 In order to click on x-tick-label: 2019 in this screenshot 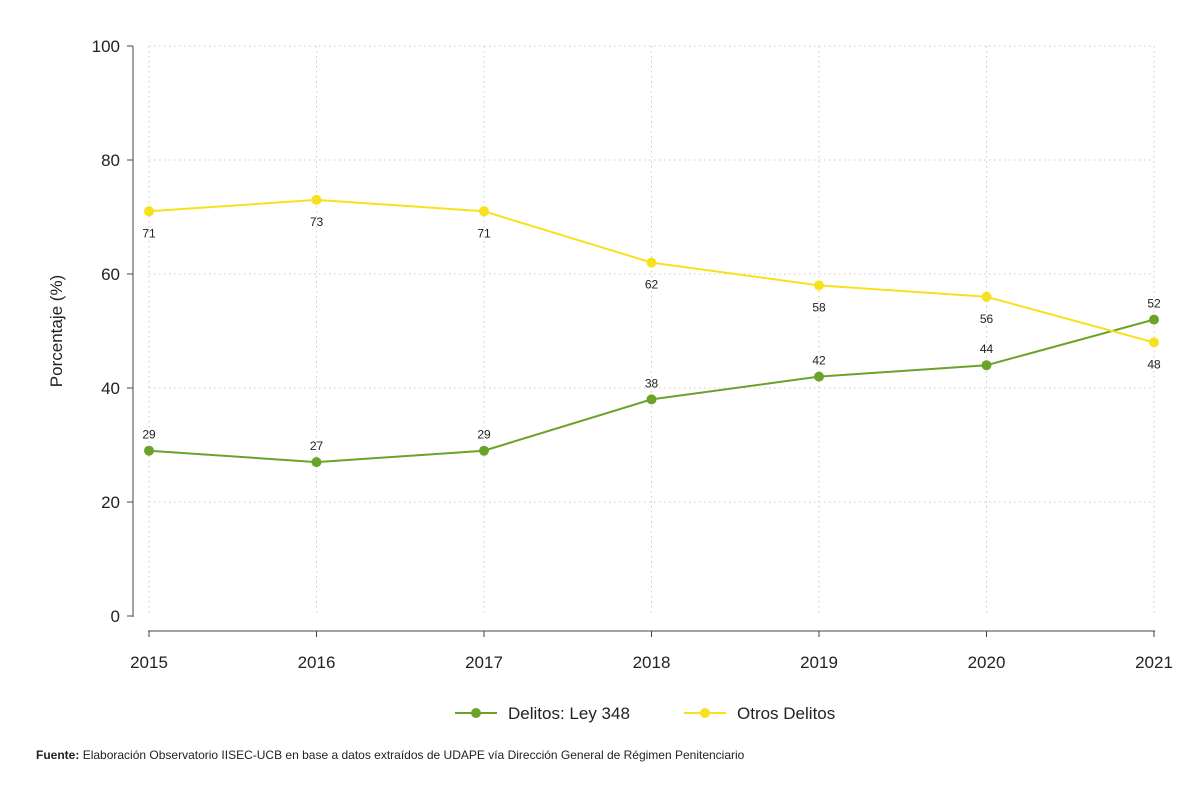, I will do `click(819, 662)`.